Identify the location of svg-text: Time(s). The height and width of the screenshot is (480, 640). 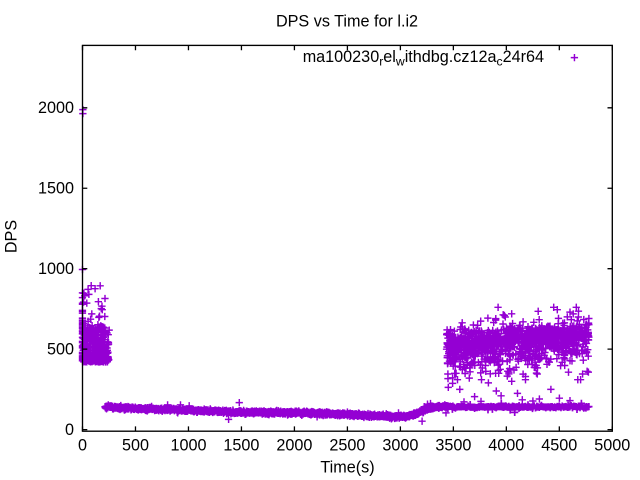
(347, 468).